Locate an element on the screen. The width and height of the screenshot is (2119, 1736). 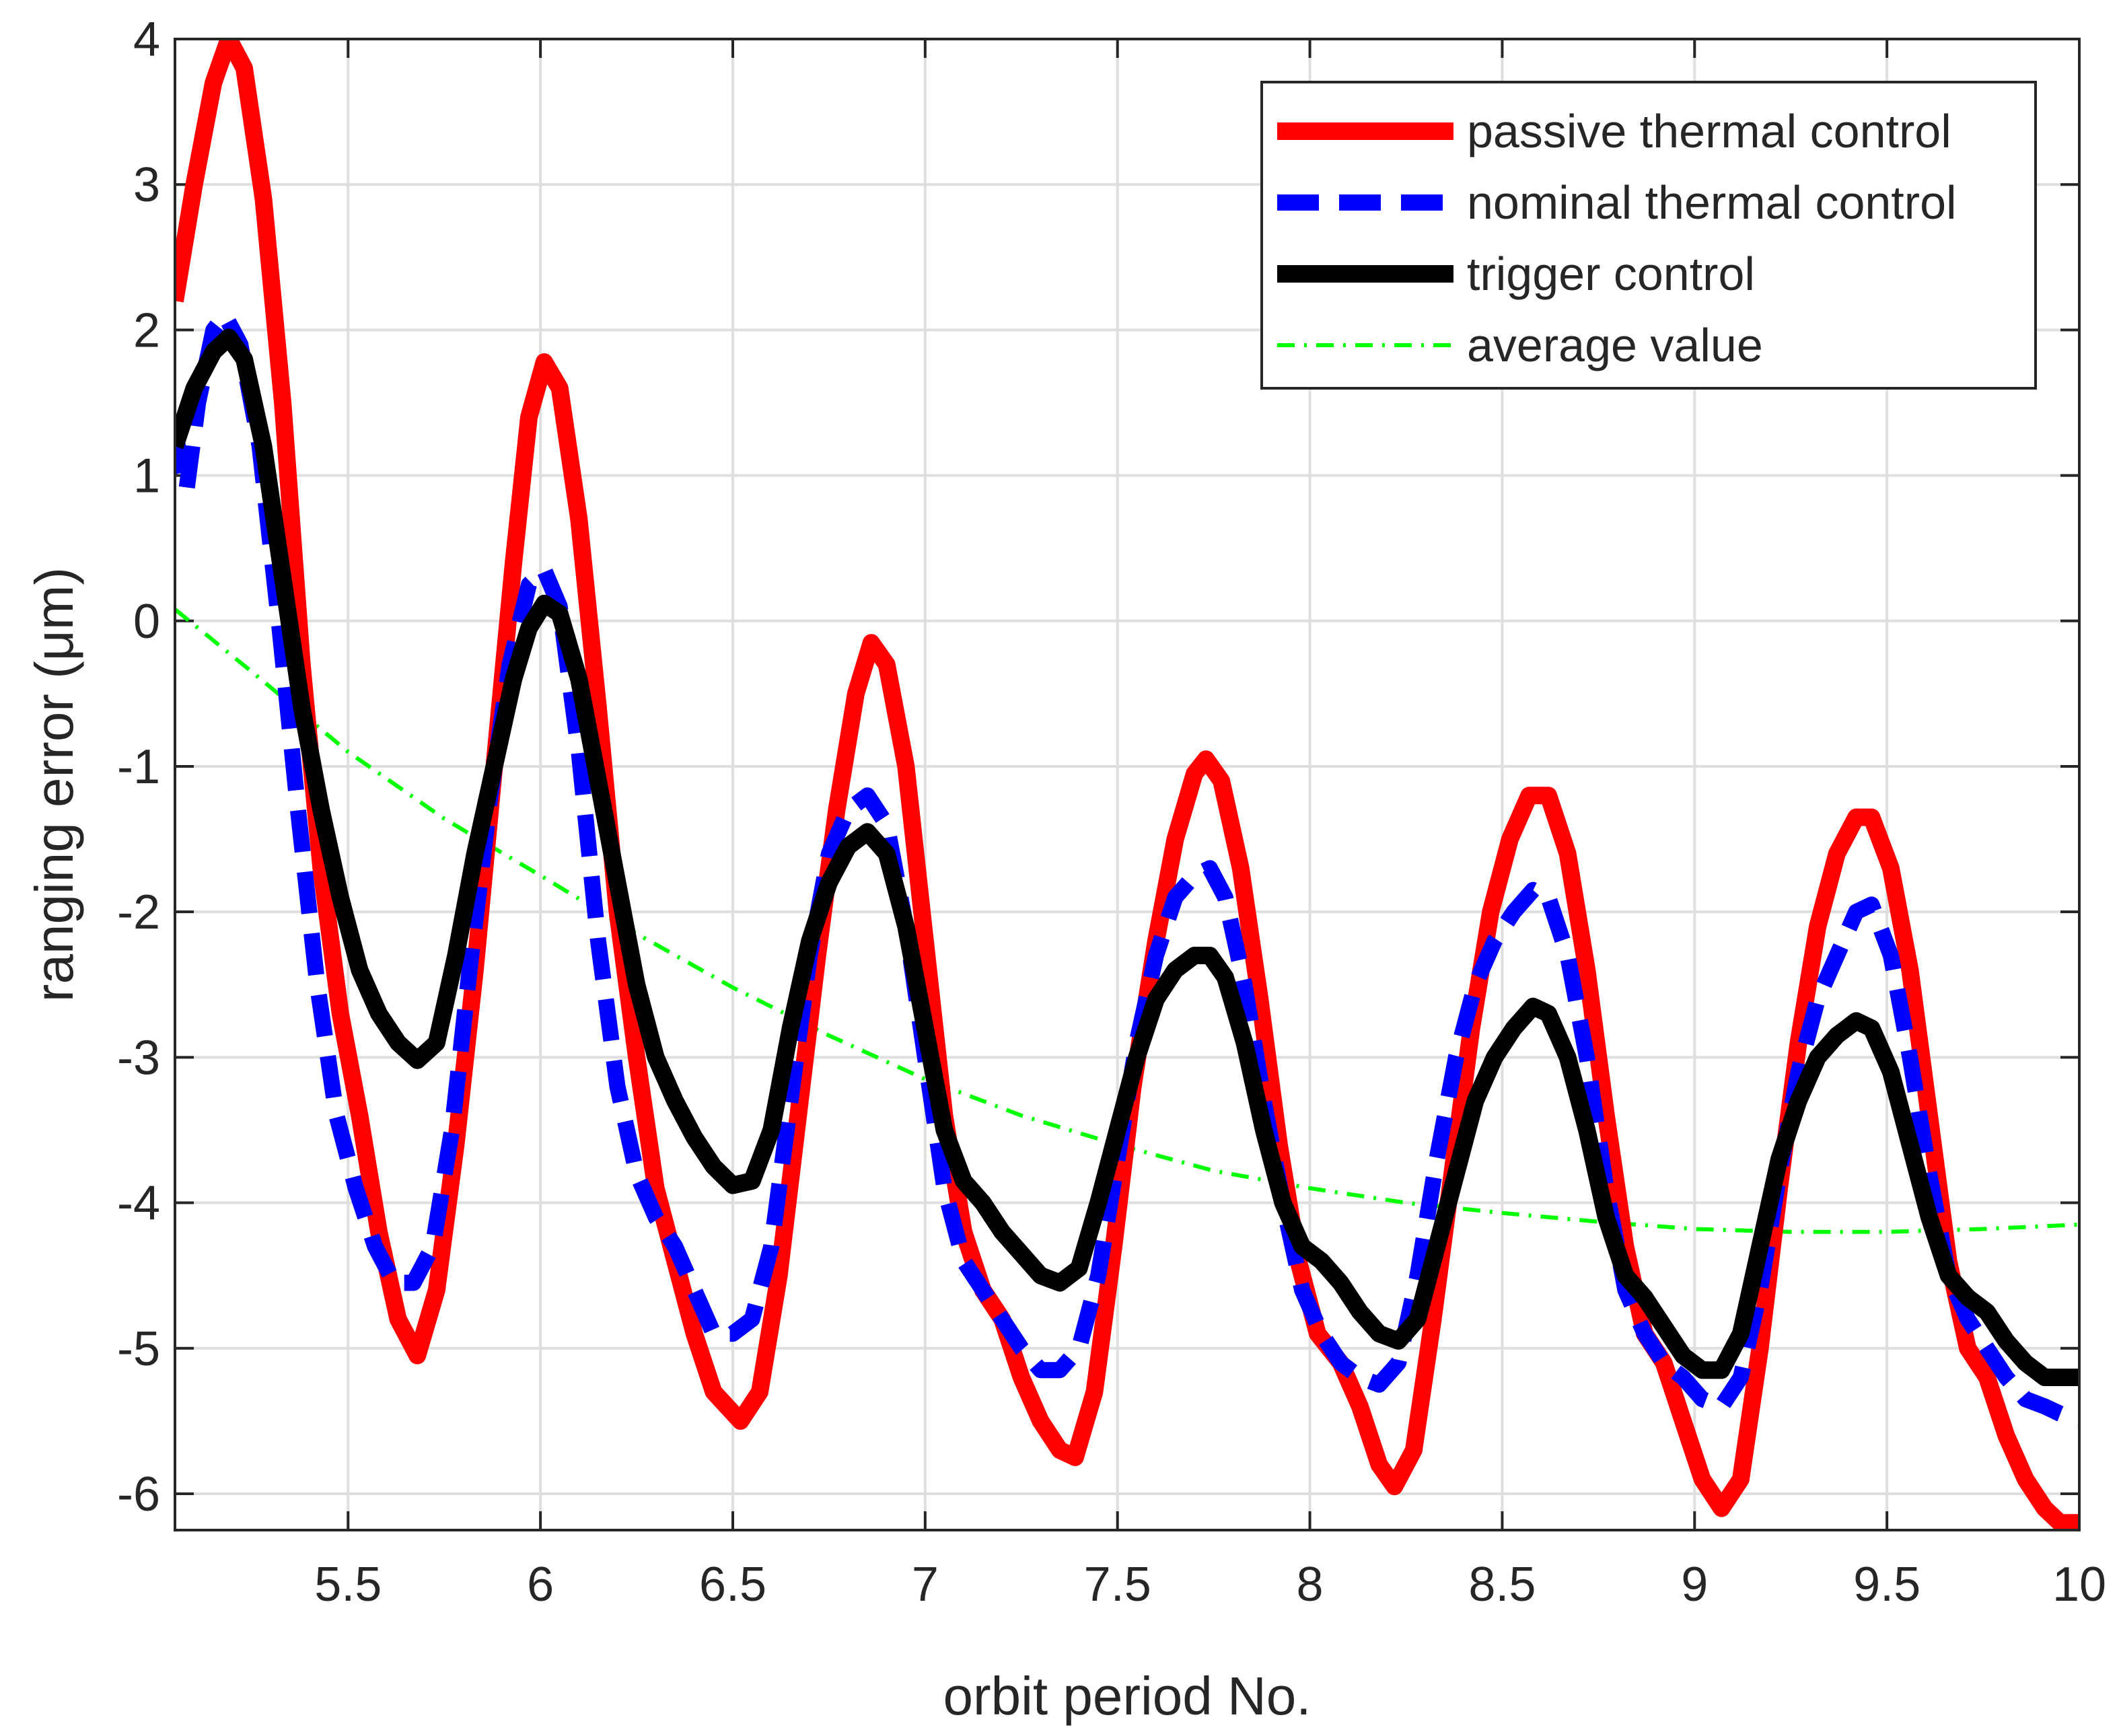
x-tick-label: 9 is located at coordinates (1694, 1585).